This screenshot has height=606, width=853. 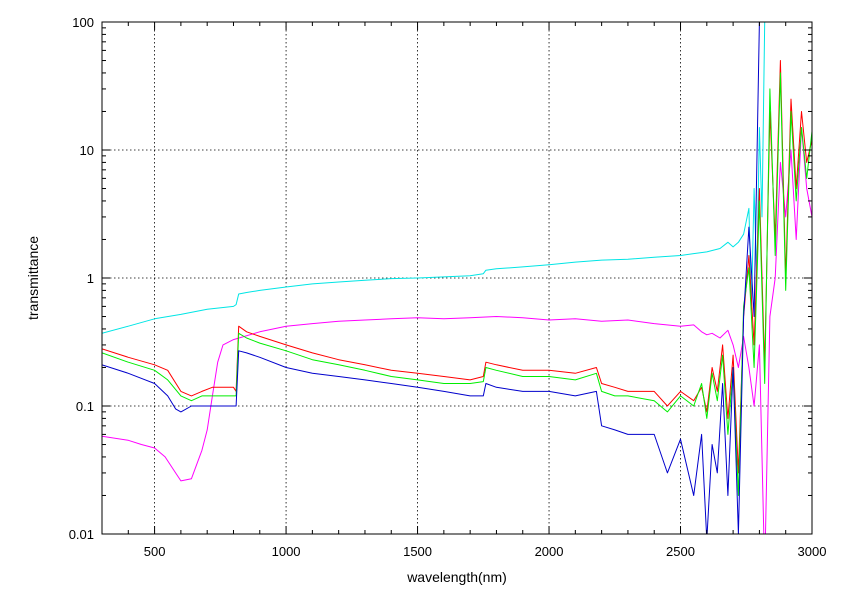 I want to click on y-tick-label: 0.01, so click(x=81, y=534).